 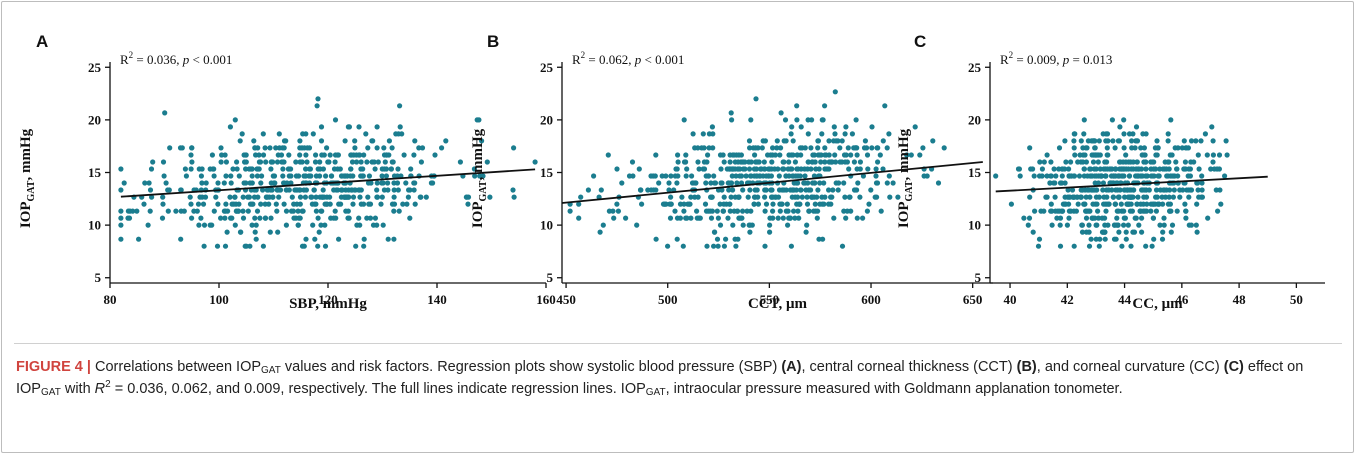 I want to click on caption-text: , and corneal curvature (CC), so click(x=1130, y=367).